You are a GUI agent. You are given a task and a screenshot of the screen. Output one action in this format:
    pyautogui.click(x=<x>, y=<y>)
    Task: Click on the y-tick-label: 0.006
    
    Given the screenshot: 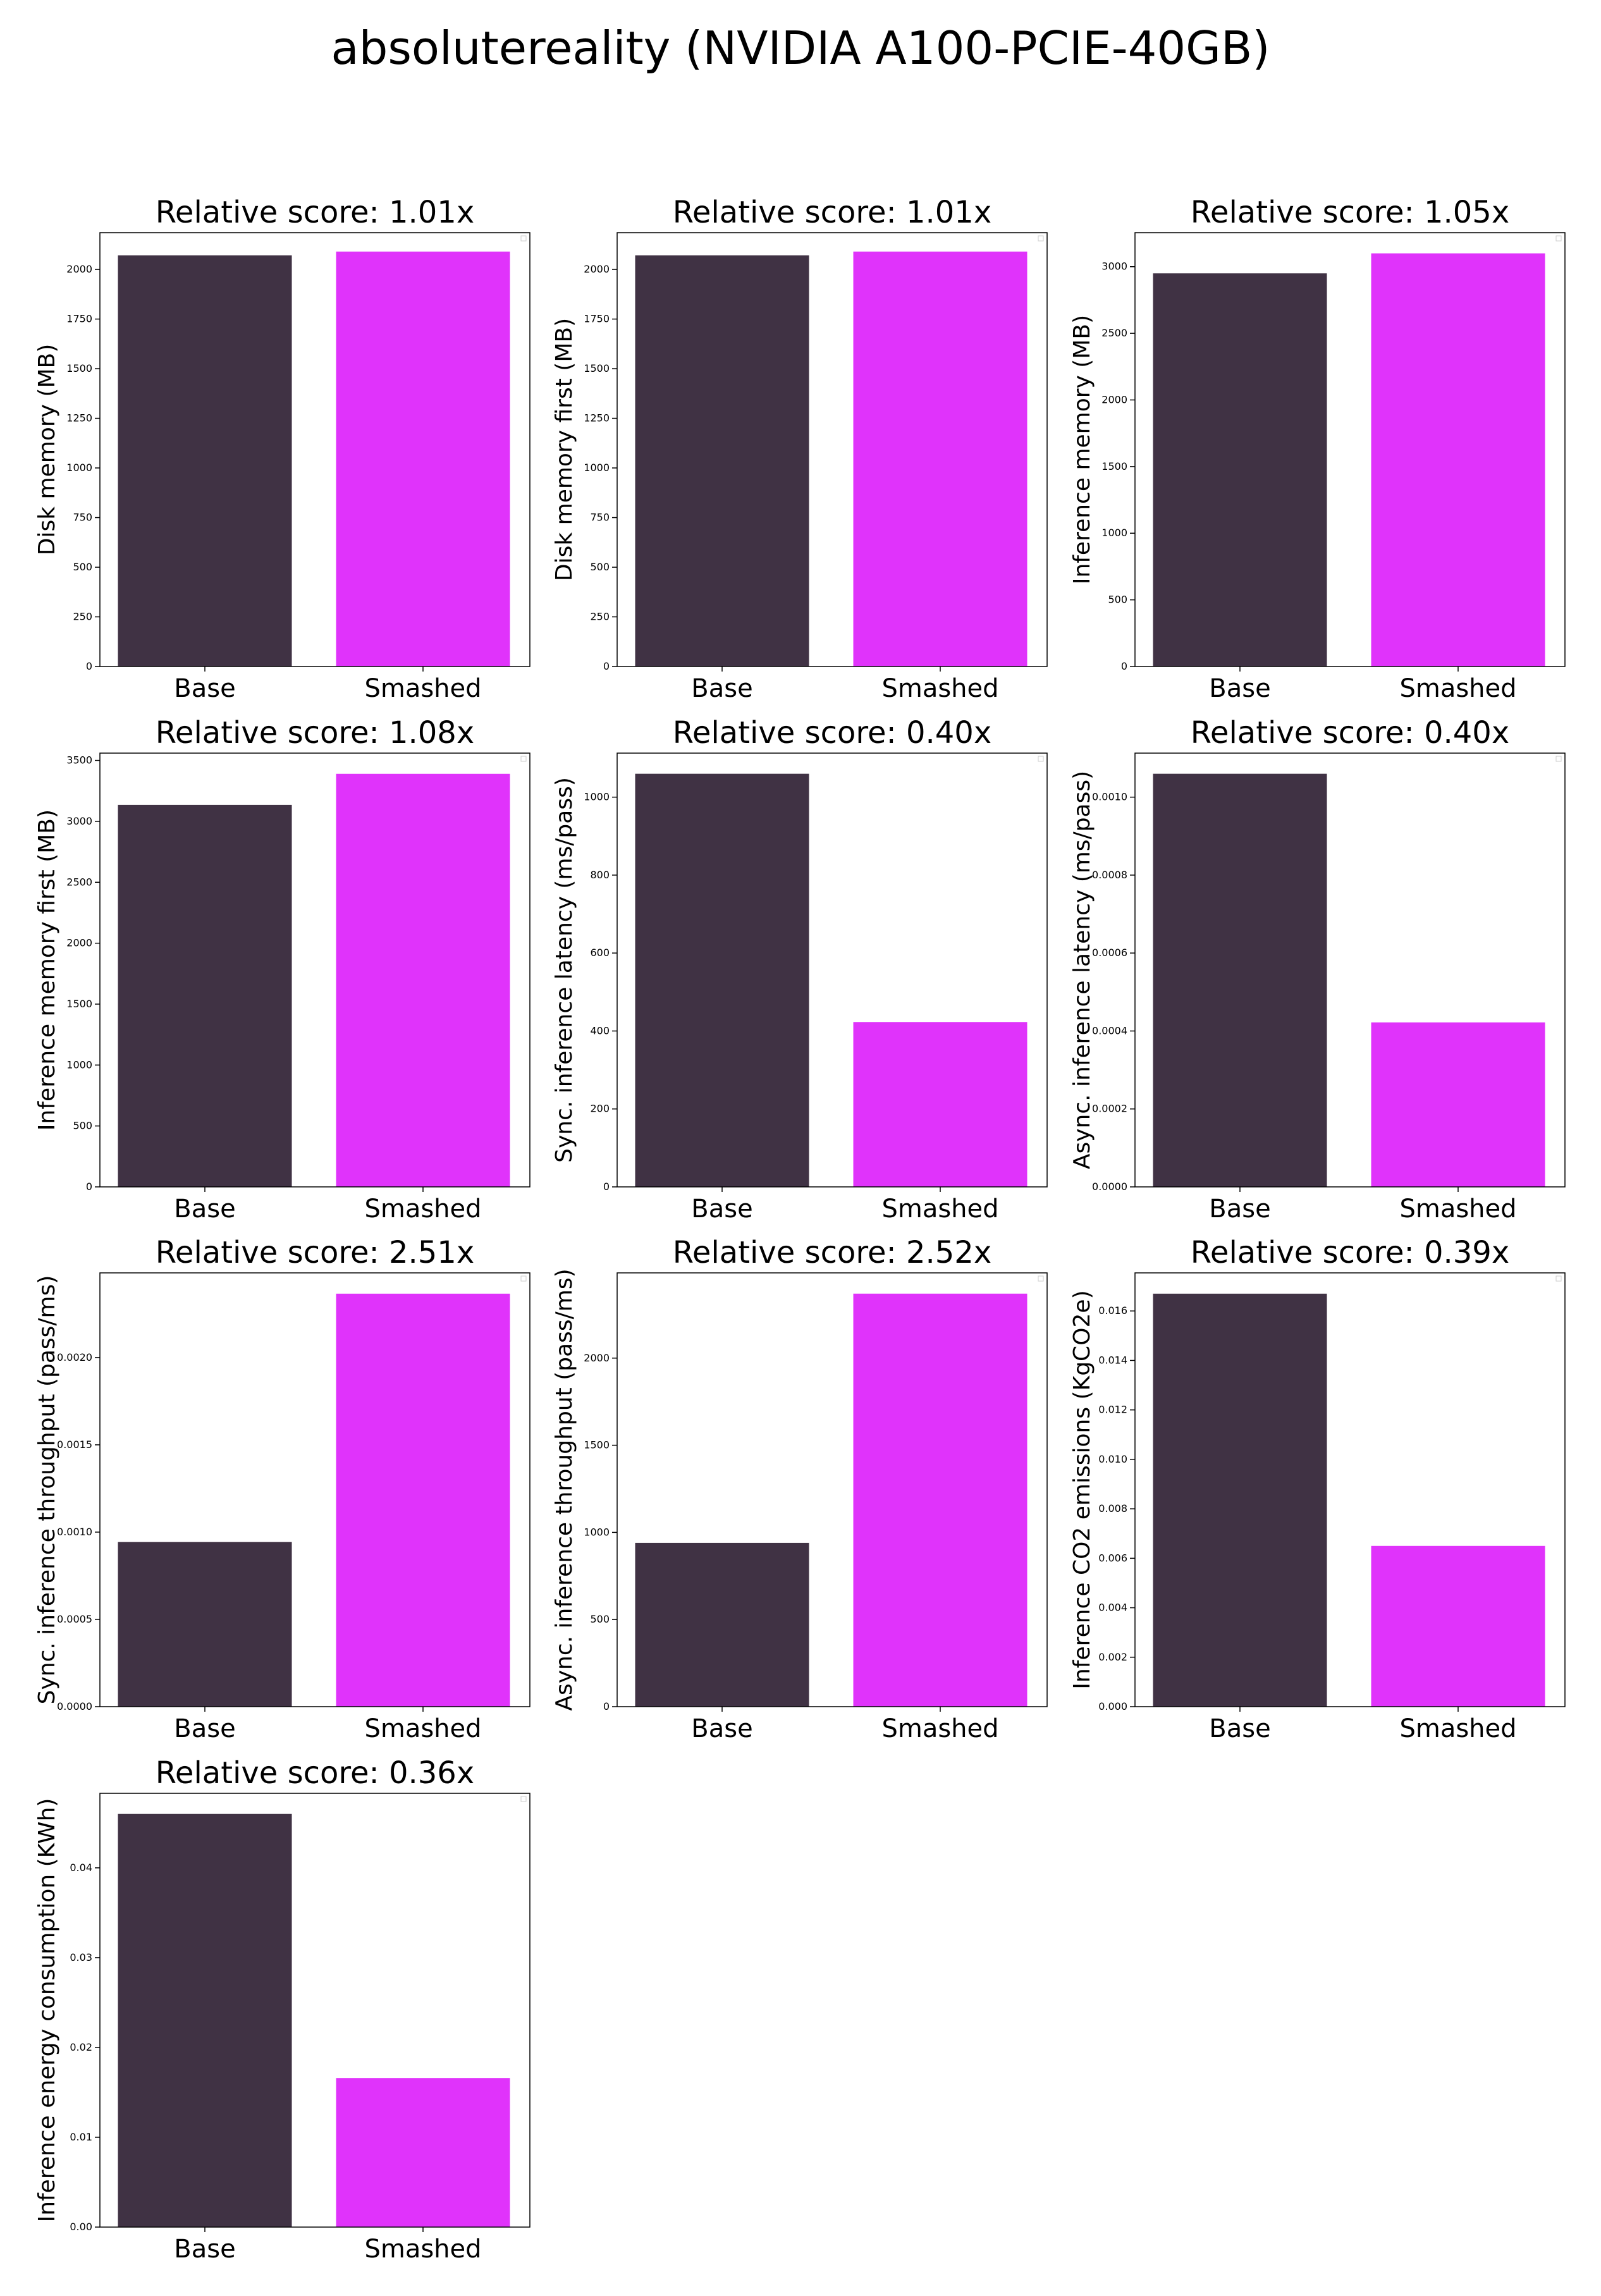 What is the action you would take?
    pyautogui.click(x=1112, y=1558)
    